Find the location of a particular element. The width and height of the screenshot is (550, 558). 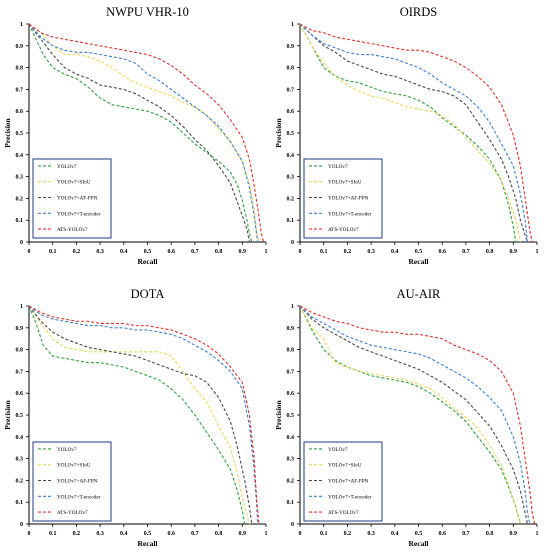

y-axis-label: Precision is located at coordinates (278, 414).